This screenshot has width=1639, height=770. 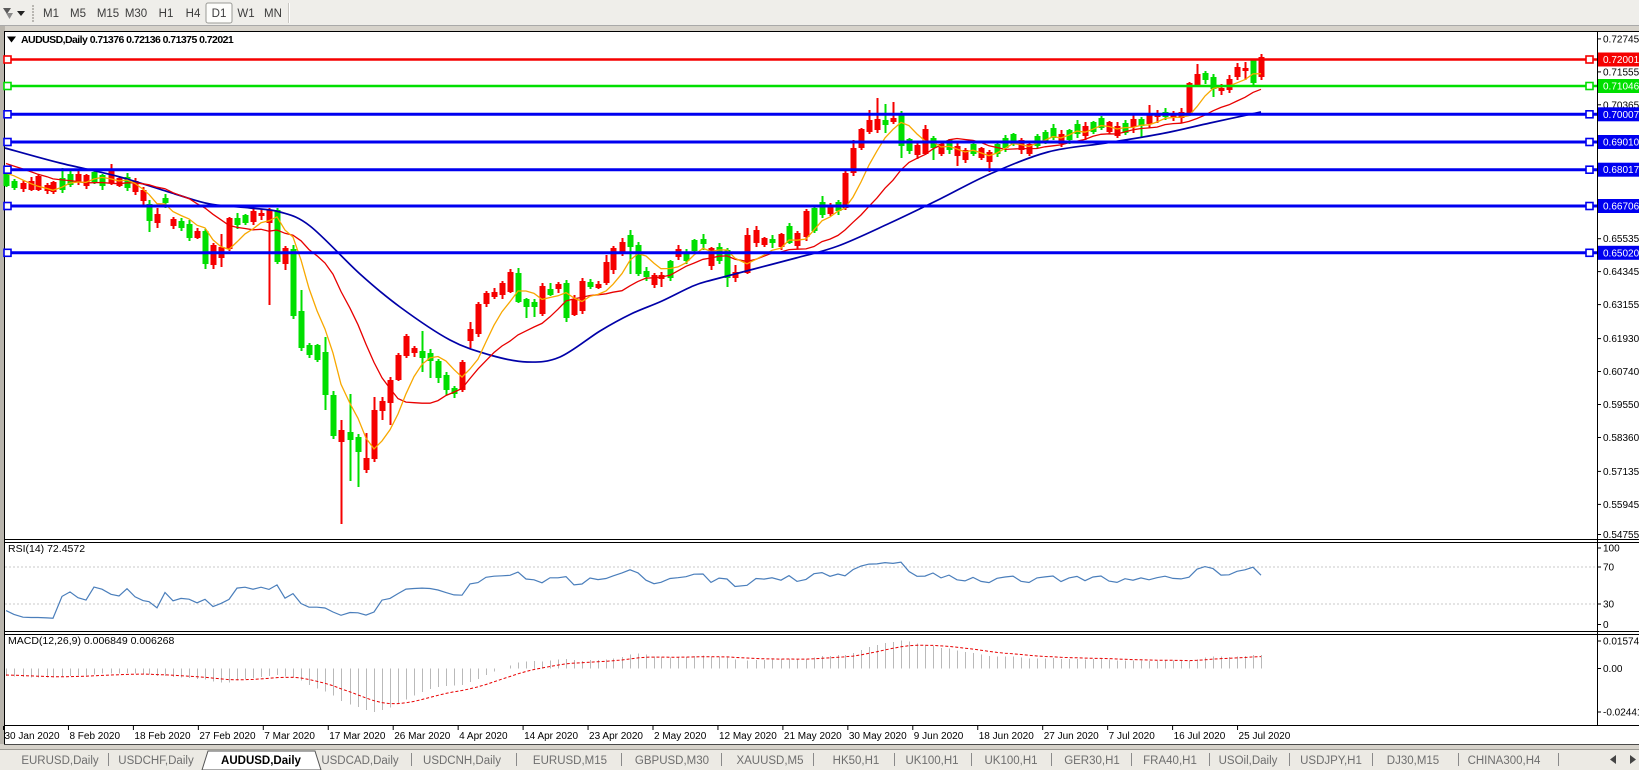 I want to click on svg-text: 0.015741, so click(x=1621, y=642).